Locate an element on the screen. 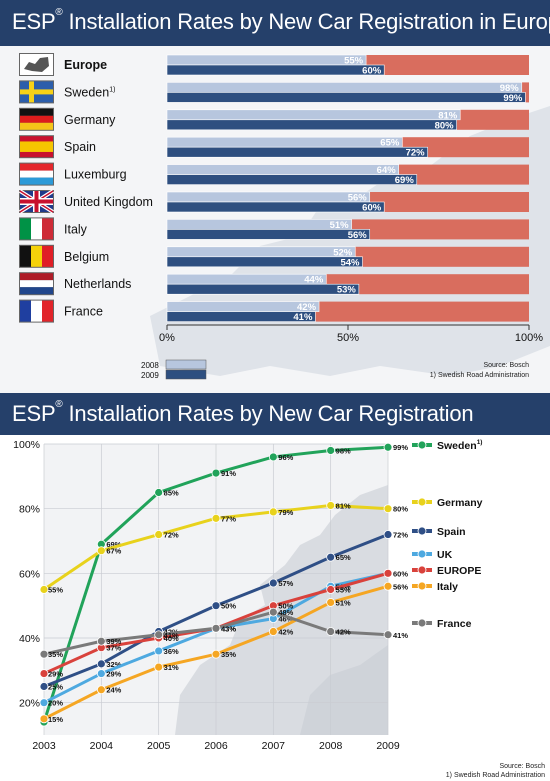 The image size is (550, 781). x-tick-label: 2005 is located at coordinates (159, 746).